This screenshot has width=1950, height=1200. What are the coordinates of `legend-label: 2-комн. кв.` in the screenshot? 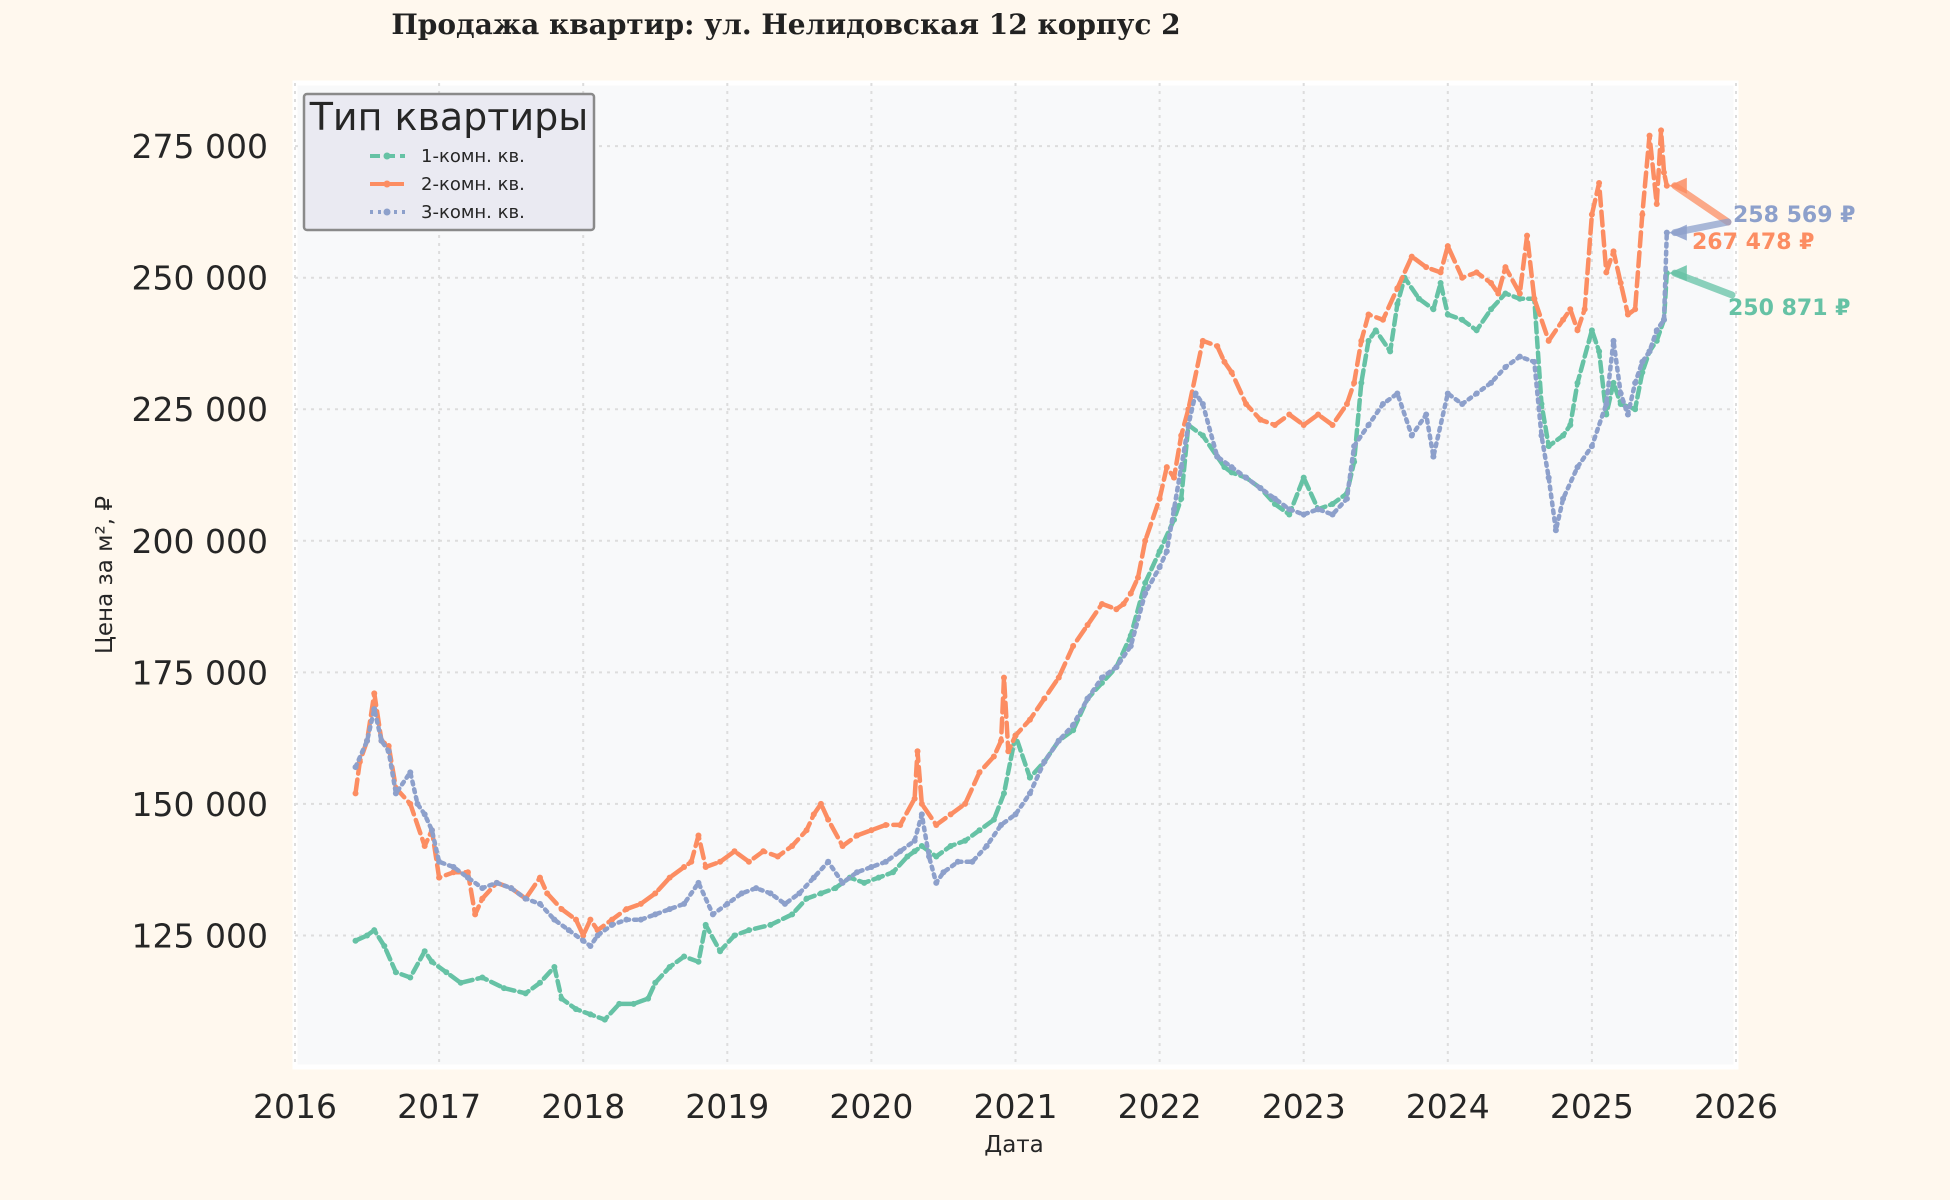 It's located at (473, 184).